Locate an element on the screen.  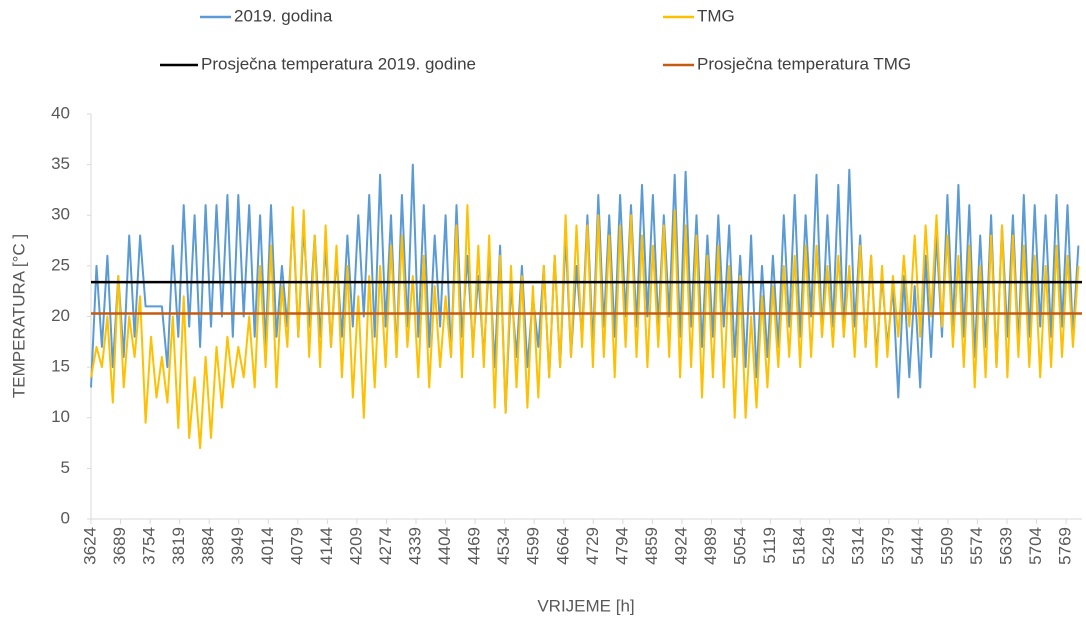
x-tick-label: 5639 is located at coordinates (1005, 546).